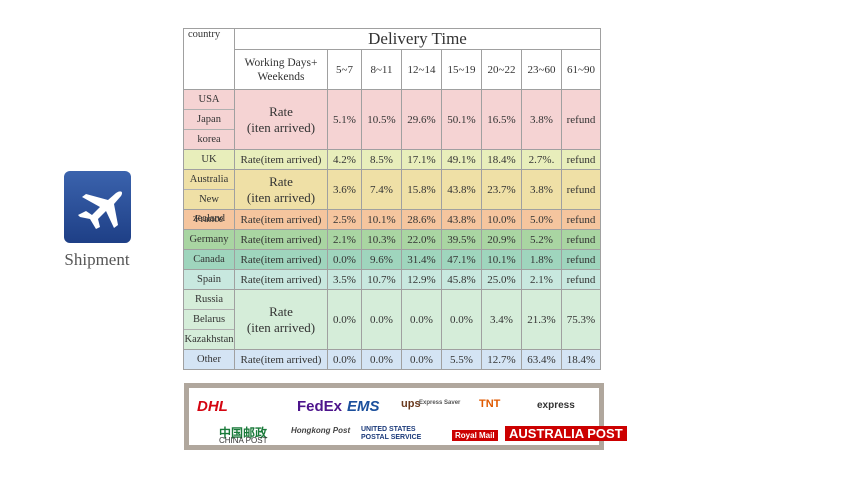 The height and width of the screenshot is (477, 860). Describe the element at coordinates (243, 433) in the screenshot. I see `carrier-logo: 中国邮政` at that location.